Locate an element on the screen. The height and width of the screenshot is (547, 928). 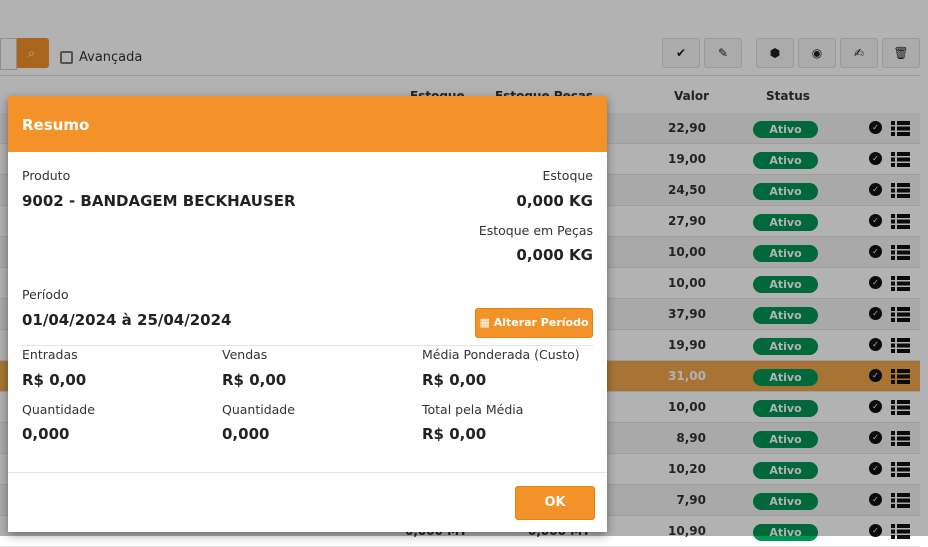
produto-label: Produto is located at coordinates (46, 175).